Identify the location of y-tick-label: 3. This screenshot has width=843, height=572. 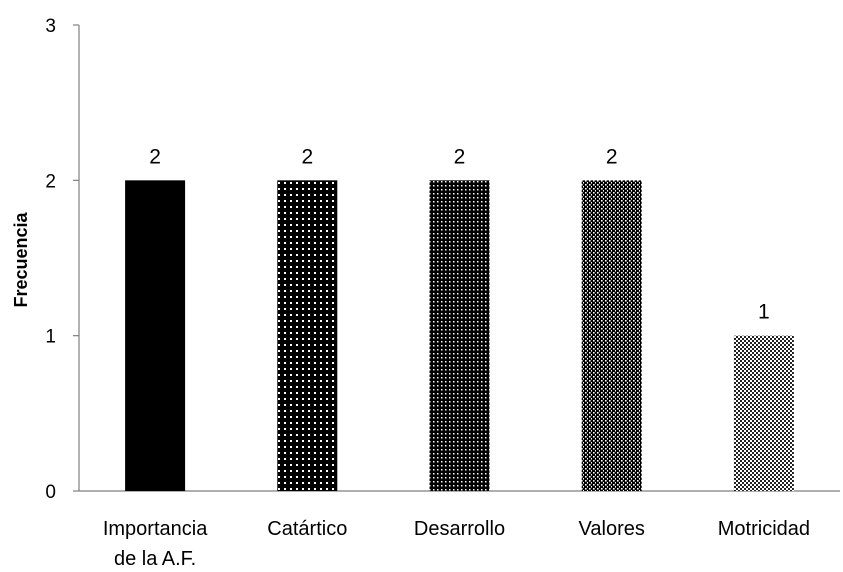
(50, 26).